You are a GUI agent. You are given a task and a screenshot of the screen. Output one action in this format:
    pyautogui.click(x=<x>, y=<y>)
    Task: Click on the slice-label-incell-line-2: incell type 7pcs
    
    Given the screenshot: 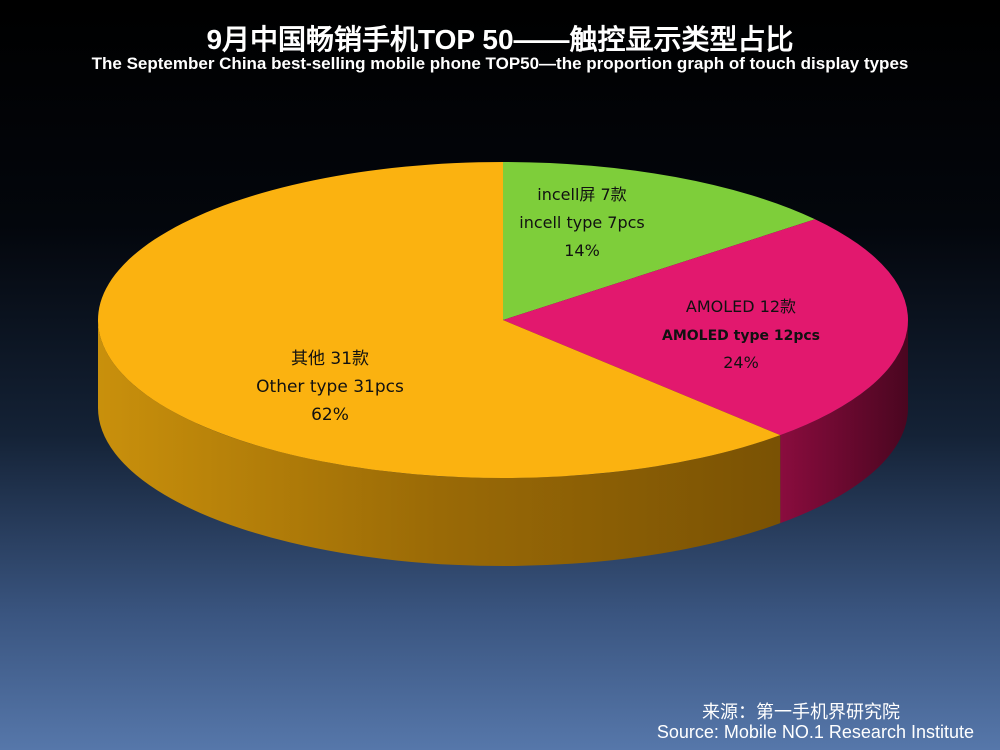 What is the action you would take?
    pyautogui.click(x=582, y=222)
    